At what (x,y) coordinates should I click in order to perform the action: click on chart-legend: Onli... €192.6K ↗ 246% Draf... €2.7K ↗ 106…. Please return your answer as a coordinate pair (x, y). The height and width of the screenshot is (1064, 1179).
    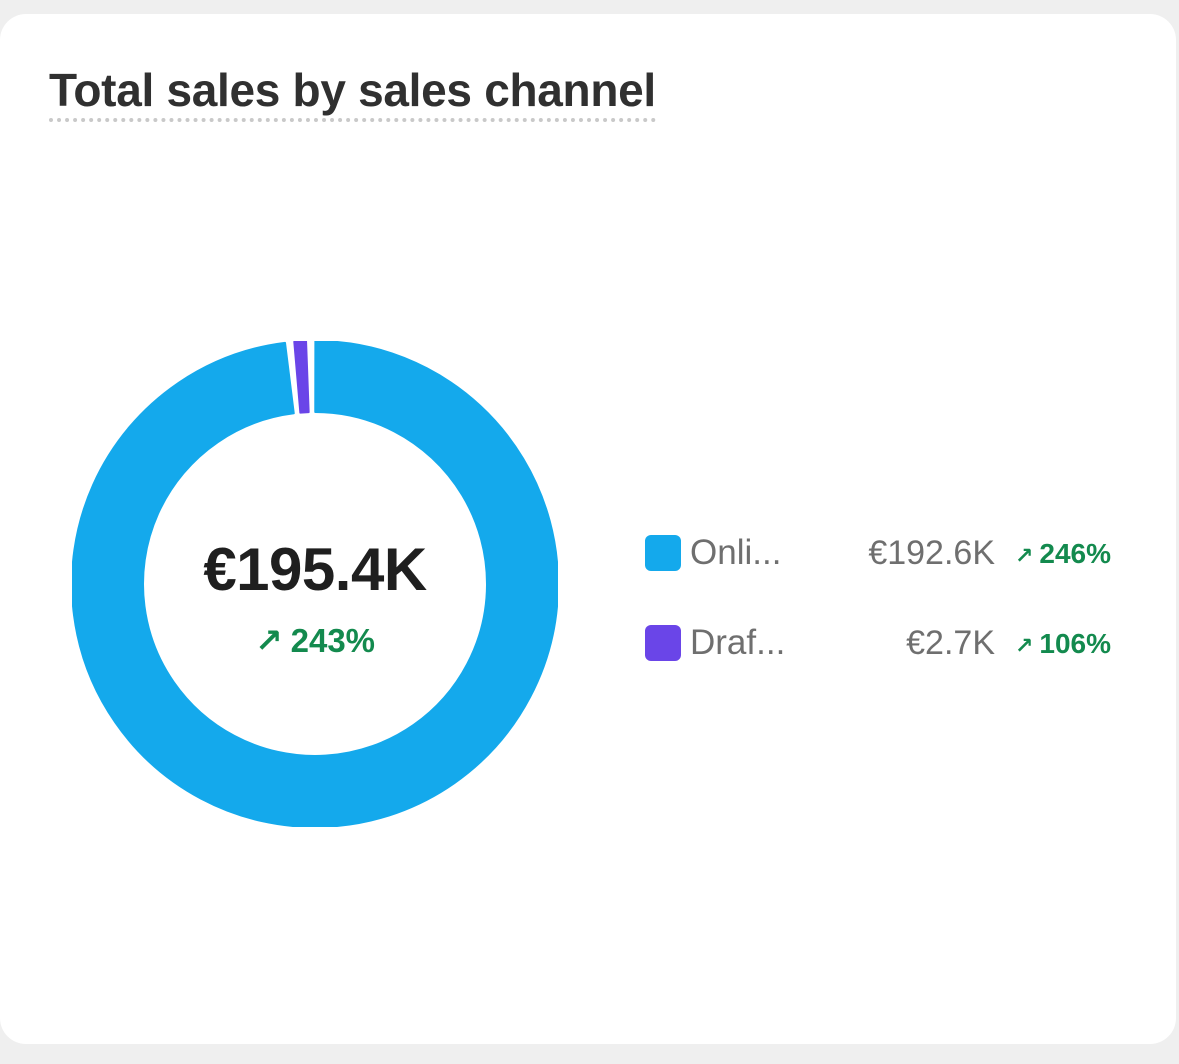
    Looking at the image, I should click on (880, 620).